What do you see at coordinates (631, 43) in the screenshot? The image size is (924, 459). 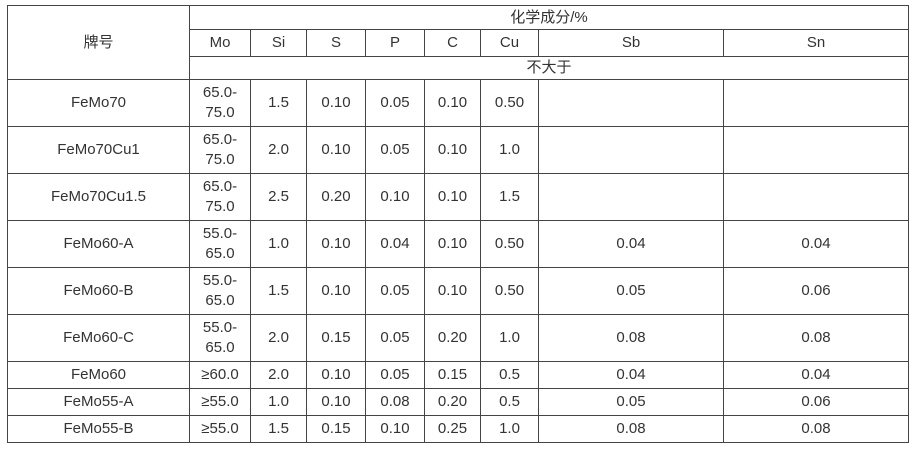 I see `element-header-sb: Sb` at bounding box center [631, 43].